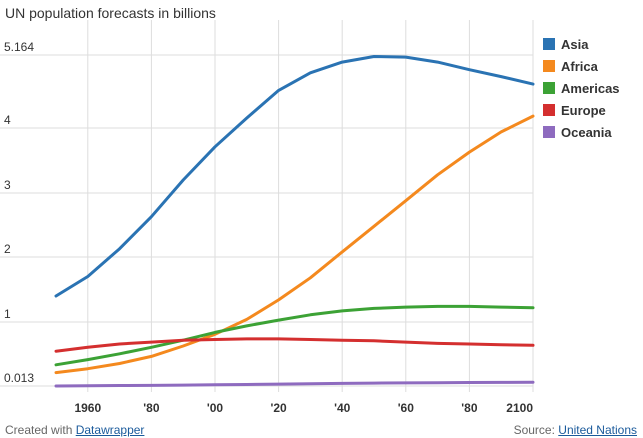 The width and height of the screenshot is (643, 438). What do you see at coordinates (39, 430) in the screenshot?
I see `footer-credit-prefix: Created with` at bounding box center [39, 430].